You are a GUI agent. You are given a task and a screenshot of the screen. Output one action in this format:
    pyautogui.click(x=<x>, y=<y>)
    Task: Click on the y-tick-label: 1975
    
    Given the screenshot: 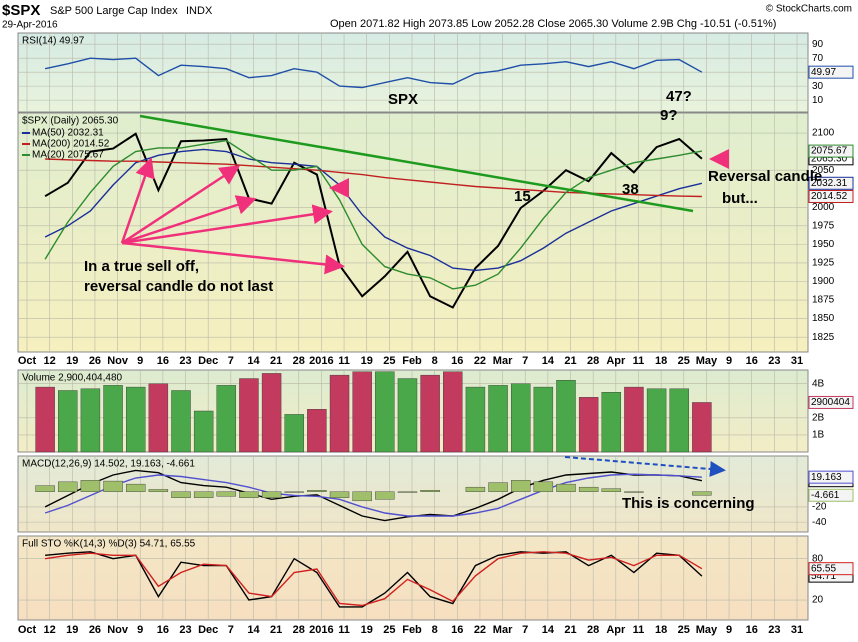 What is the action you would take?
    pyautogui.click(x=823, y=225)
    